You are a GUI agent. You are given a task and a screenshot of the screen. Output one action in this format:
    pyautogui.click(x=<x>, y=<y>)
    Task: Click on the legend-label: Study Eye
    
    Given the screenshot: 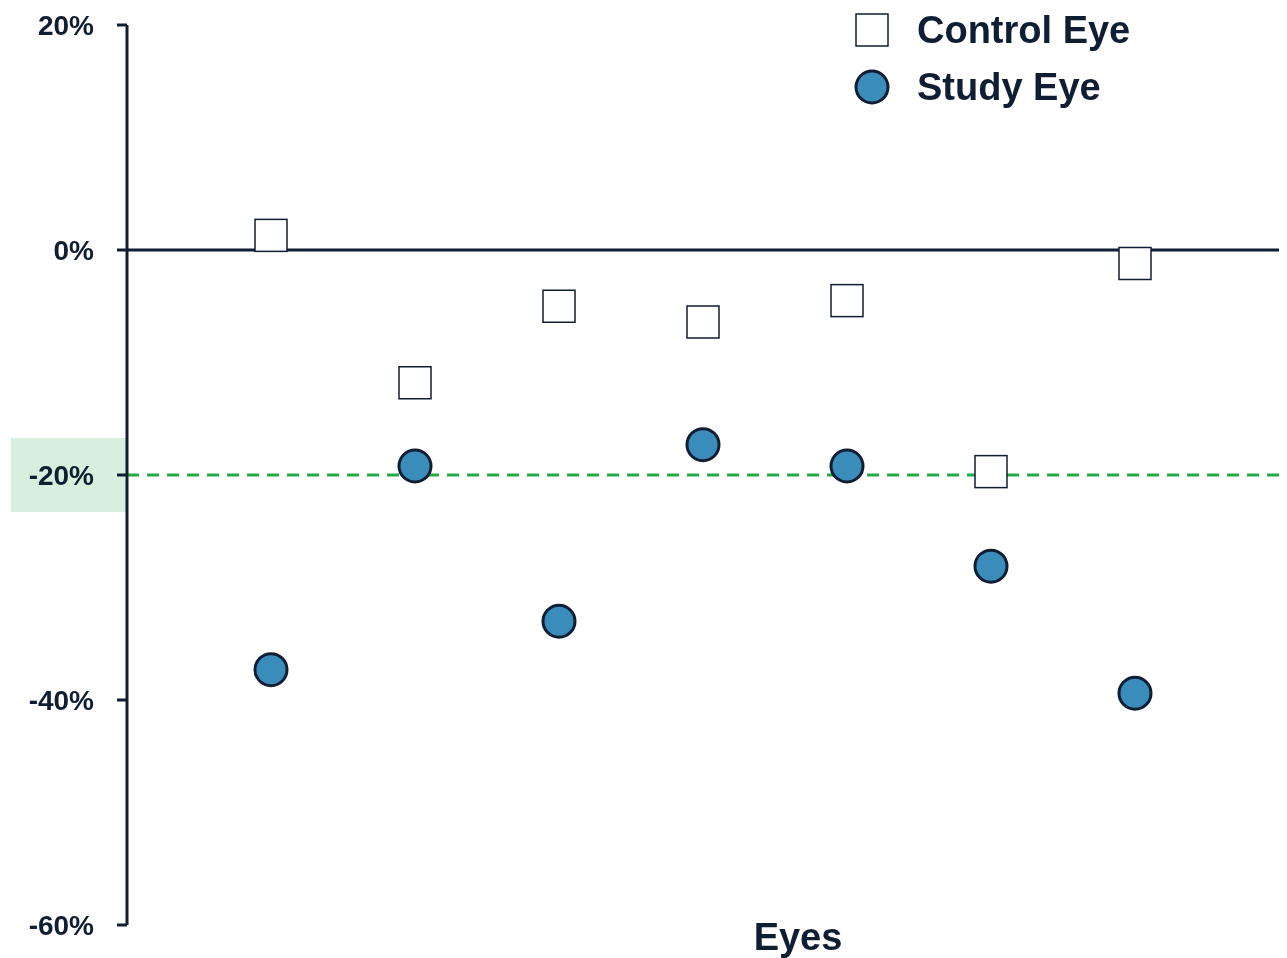 What is the action you would take?
    pyautogui.click(x=1009, y=87)
    